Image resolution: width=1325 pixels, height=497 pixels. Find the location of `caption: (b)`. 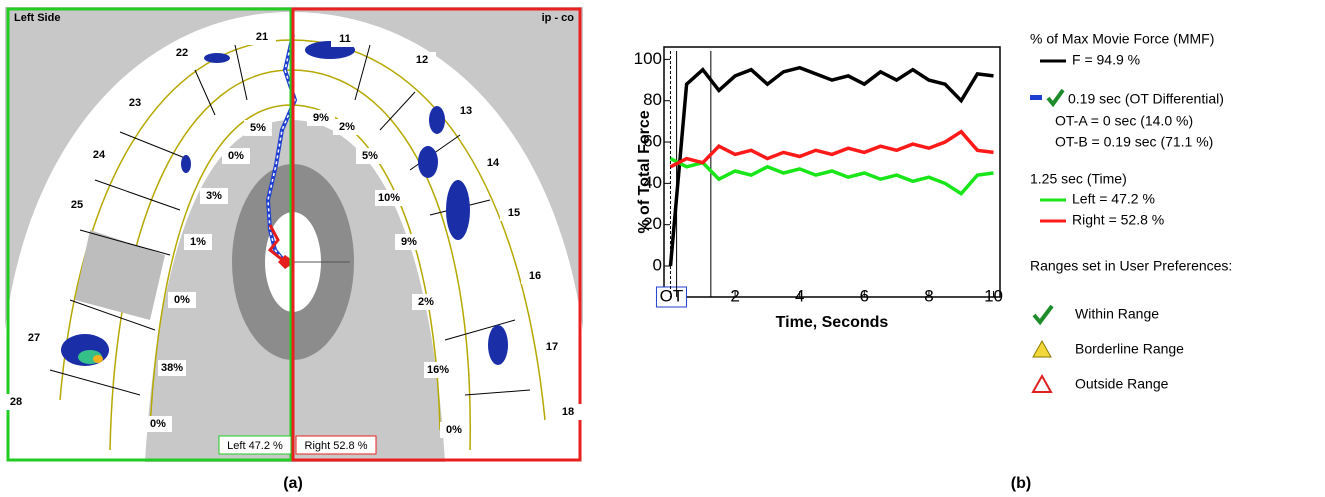

caption: (b) is located at coordinates (1021, 483).